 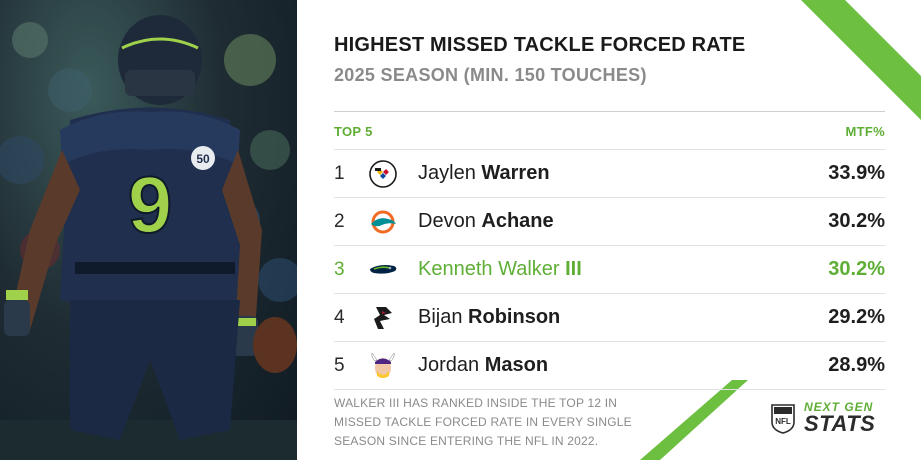 I want to click on player-last-name: Robinson, so click(x=514, y=317).